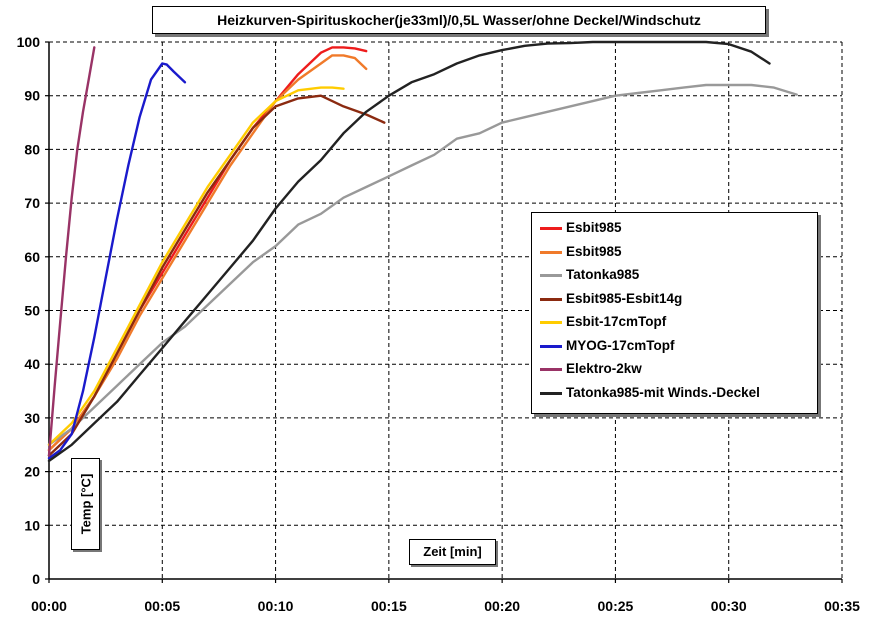 The image size is (870, 626). Describe the element at coordinates (29, 42) in the screenshot. I see `y-tick-label: 100` at that location.